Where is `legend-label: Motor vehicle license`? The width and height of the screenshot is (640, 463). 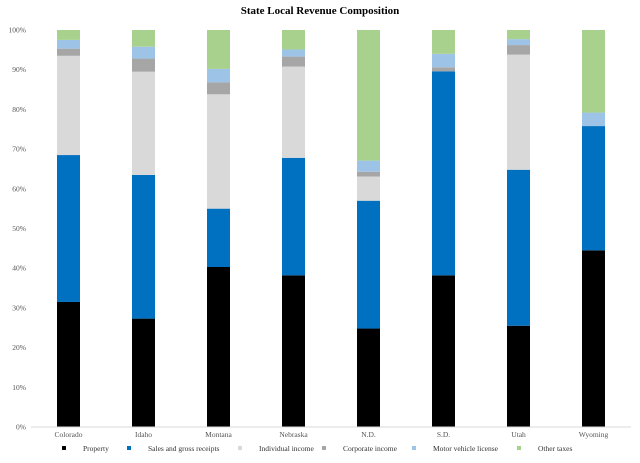 legend-label: Motor vehicle license is located at coordinates (466, 448).